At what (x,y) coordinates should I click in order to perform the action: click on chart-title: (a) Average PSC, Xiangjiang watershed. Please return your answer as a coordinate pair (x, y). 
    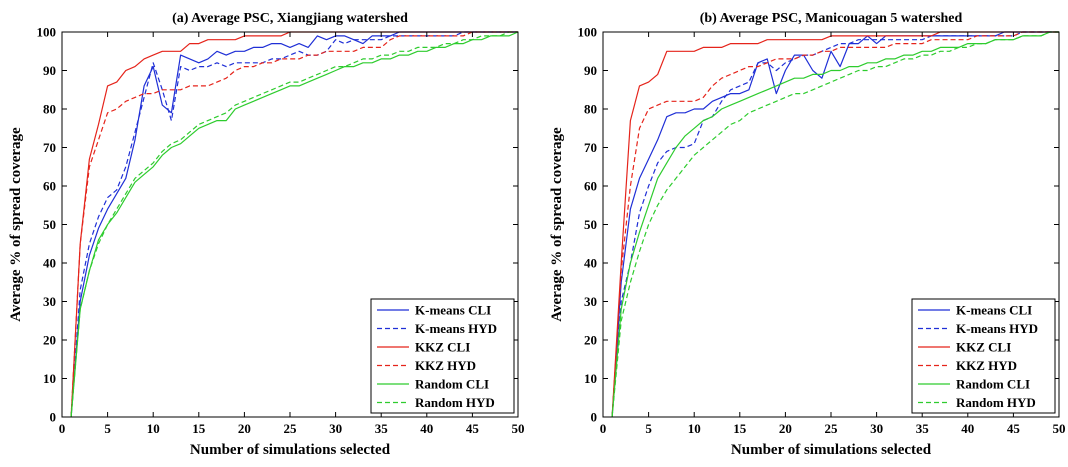
    Looking at the image, I should click on (290, 18).